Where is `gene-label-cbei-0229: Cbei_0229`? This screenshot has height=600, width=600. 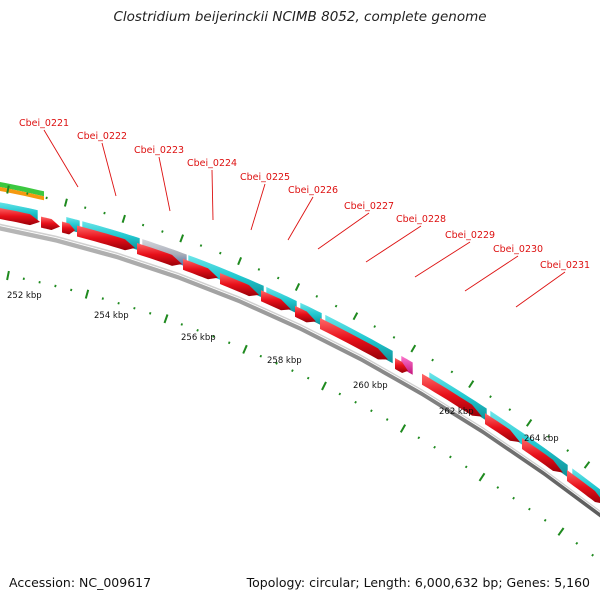
gene-label-cbei-0229: Cbei_0229 is located at coordinates (470, 235).